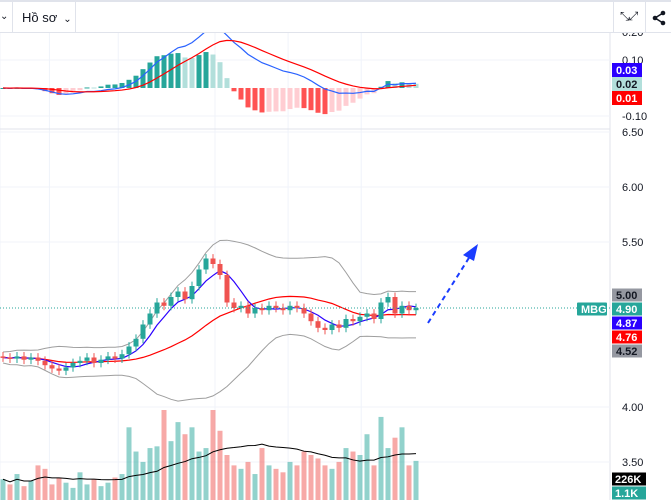 This screenshot has height=500, width=671. Describe the element at coordinates (629, 16) in the screenshot. I see `fullscreen-icon: ⤡⤢` at that location.